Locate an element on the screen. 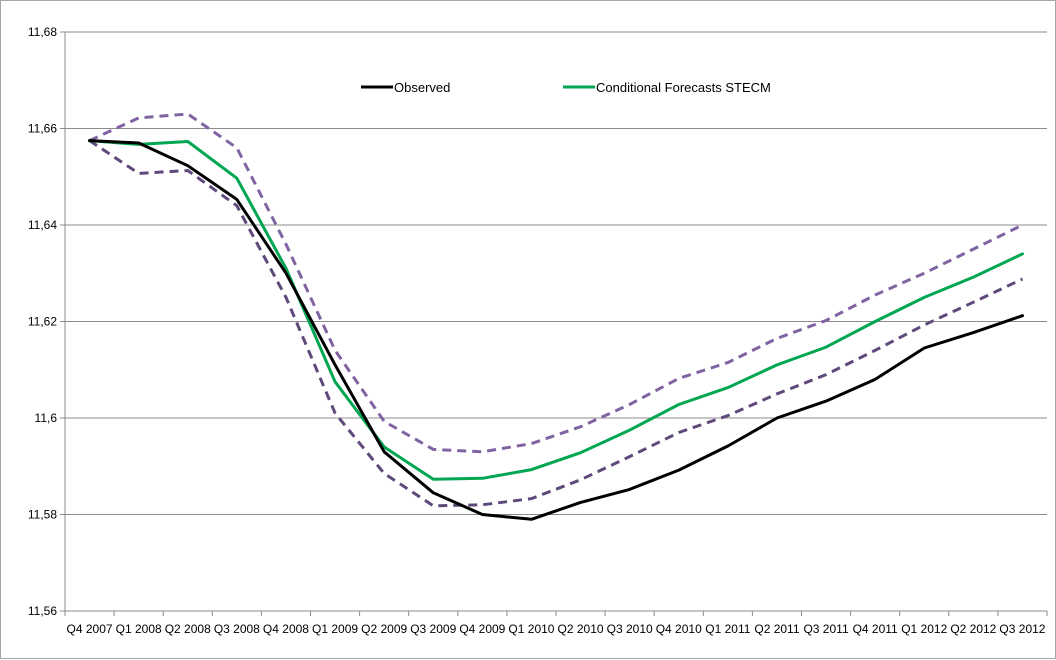 This screenshot has width=1056, height=660. x-tick-label: Q1 2008 is located at coordinates (139, 629).